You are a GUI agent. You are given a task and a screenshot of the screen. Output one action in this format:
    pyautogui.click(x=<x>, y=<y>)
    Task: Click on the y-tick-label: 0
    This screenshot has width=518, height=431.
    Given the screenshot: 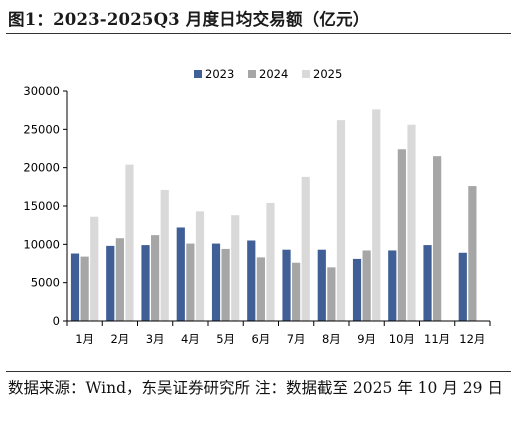 What is the action you would take?
    pyautogui.click(x=56, y=321)
    